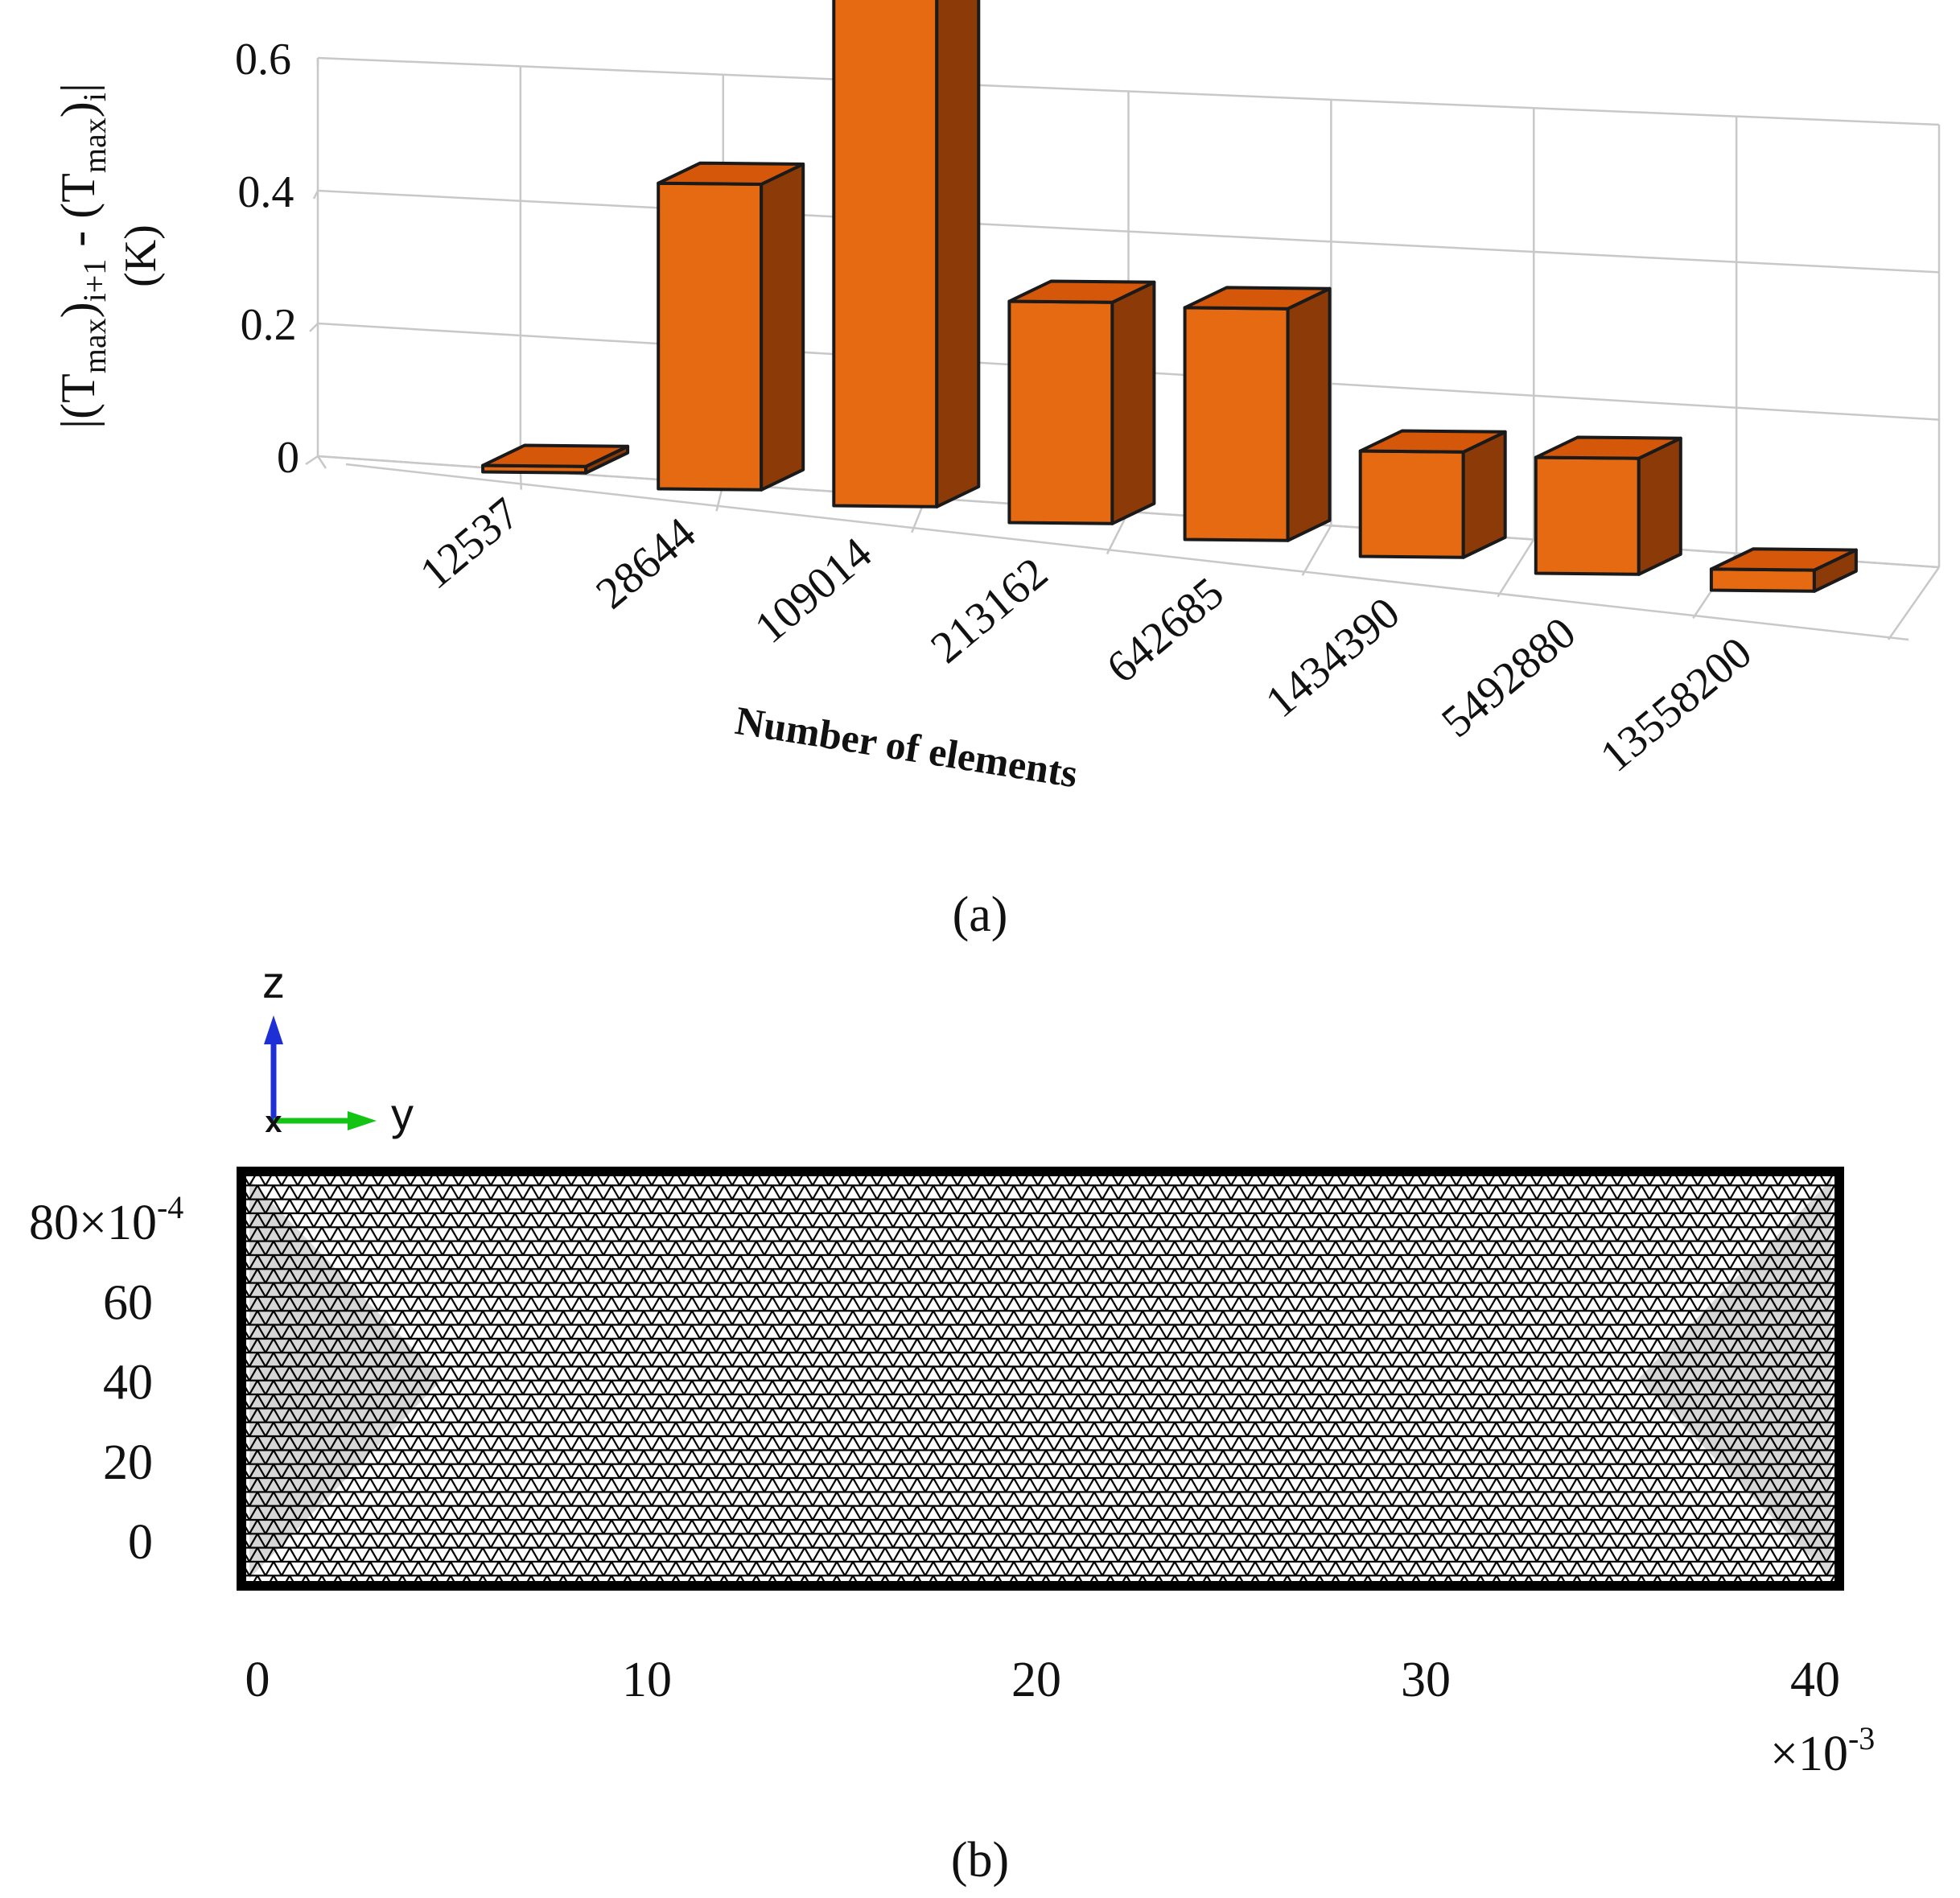  I want to click on x-axis-title: Number of elements, so click(907, 748).